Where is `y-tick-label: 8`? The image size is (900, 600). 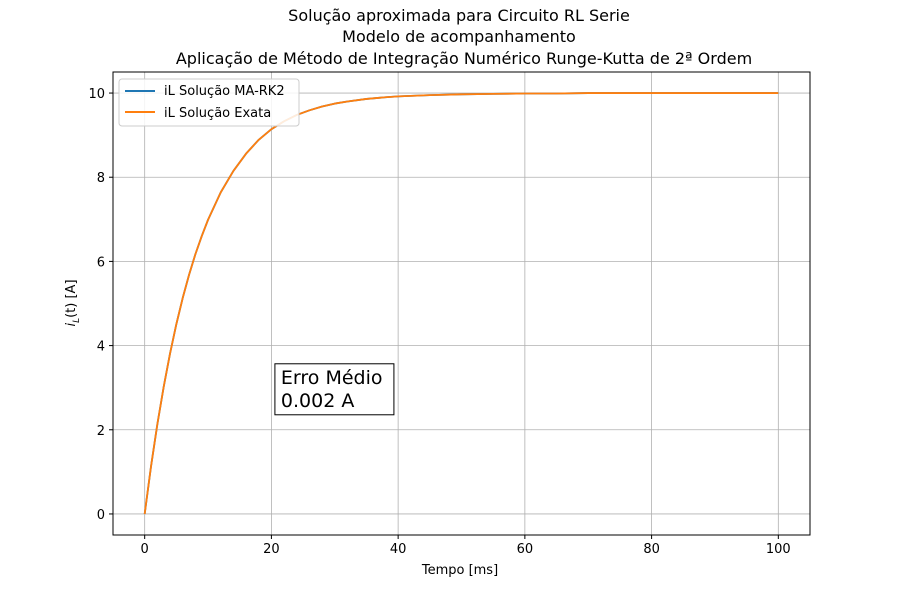 y-tick-label: 8 is located at coordinates (101, 178).